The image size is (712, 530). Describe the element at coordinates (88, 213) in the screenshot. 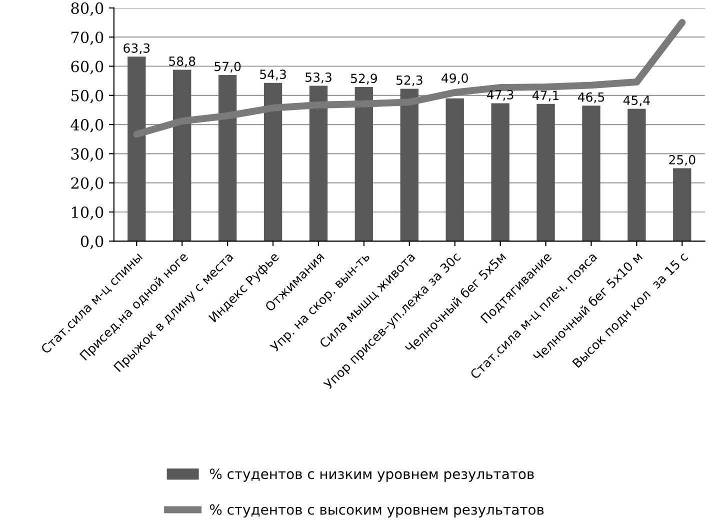

I see `y-tick-label: 10,0` at that location.